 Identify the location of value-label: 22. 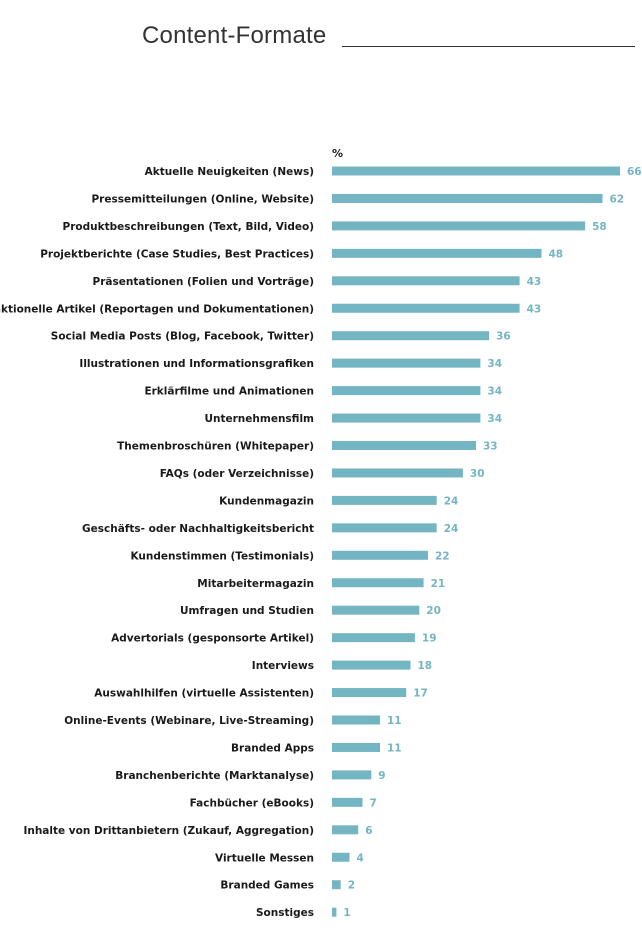
(442, 556).